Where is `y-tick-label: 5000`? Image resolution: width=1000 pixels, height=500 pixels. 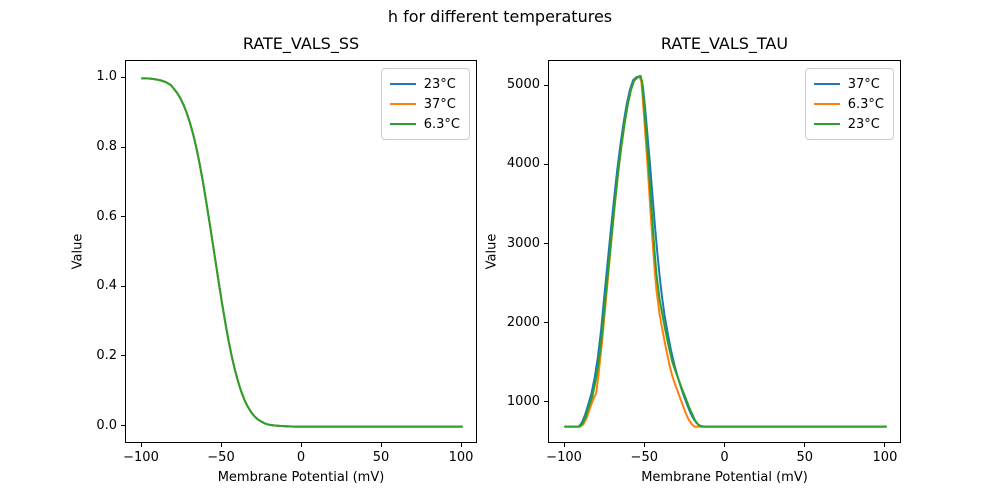
y-tick-label: 5000 is located at coordinates (523, 85).